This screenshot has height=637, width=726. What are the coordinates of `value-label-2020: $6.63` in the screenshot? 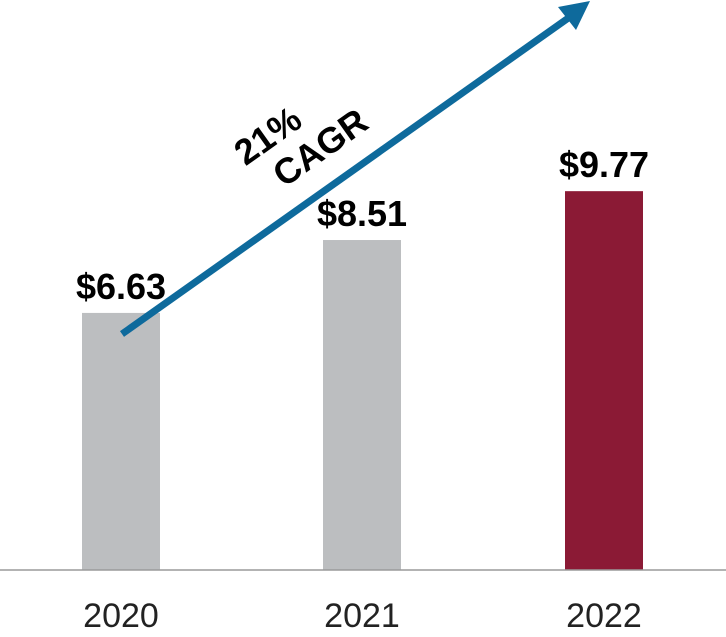 It's located at (121, 286).